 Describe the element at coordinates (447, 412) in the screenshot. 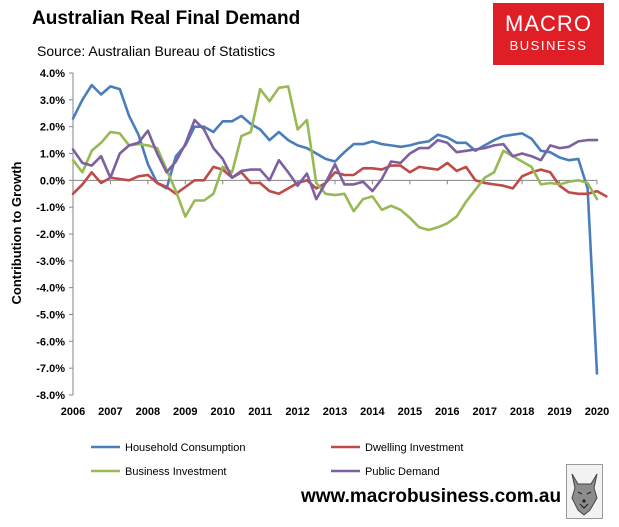

I see `x-tick-label: 2016` at that location.